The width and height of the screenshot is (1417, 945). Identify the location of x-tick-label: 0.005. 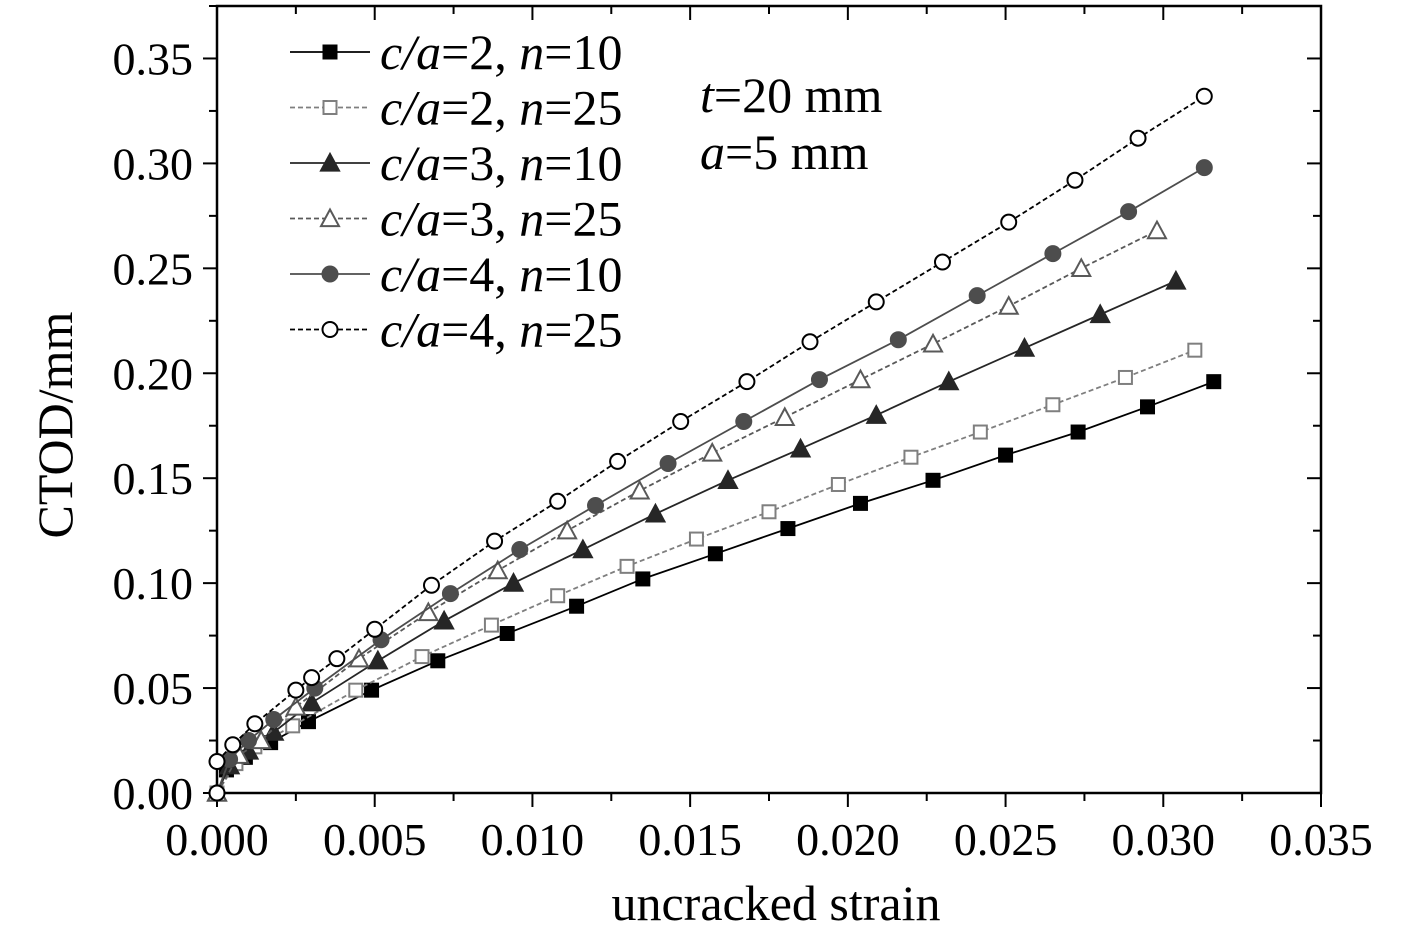
(375, 839).